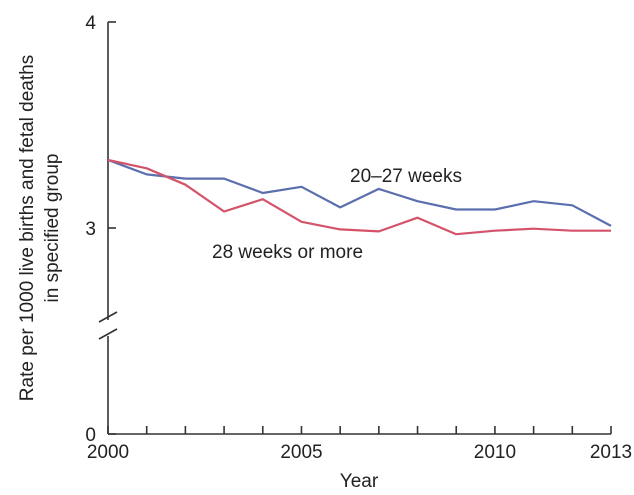 This screenshot has height=495, width=634. What do you see at coordinates (359, 452) in the screenshot?
I see `x-axis-tick-labels: 2000 2005 2010 2013` at bounding box center [359, 452].